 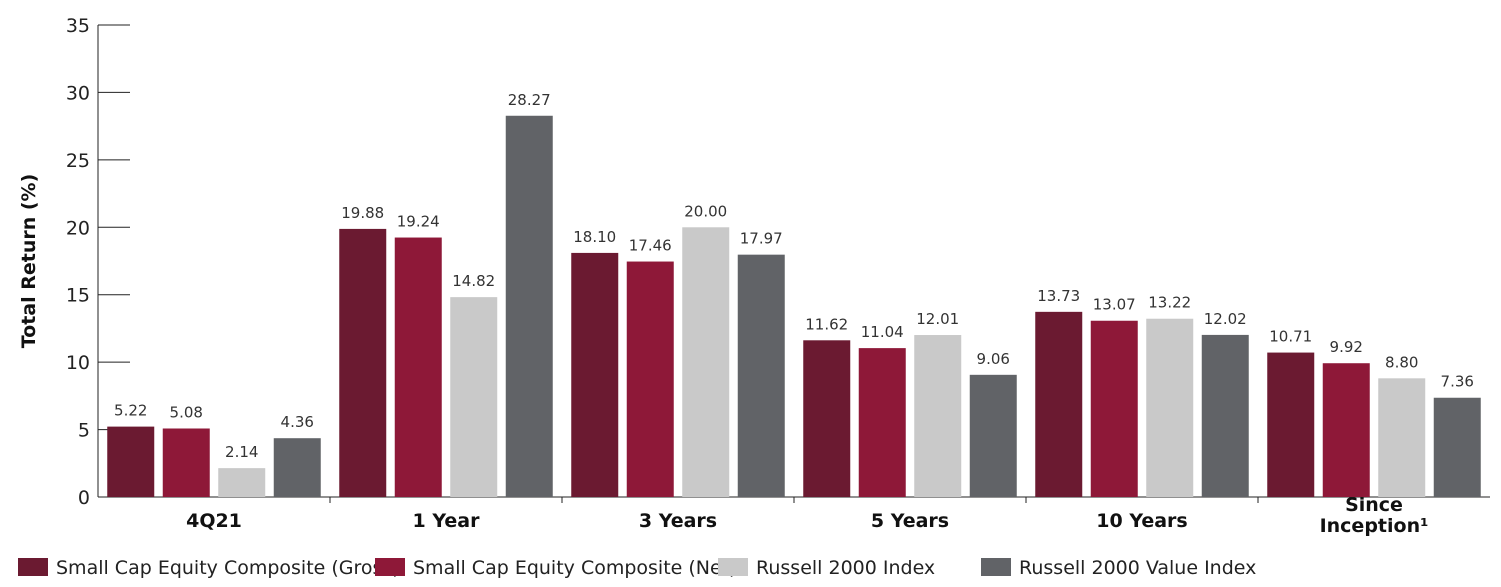 What do you see at coordinates (993, 359) in the screenshot?
I see `data-label: 9.06` at bounding box center [993, 359].